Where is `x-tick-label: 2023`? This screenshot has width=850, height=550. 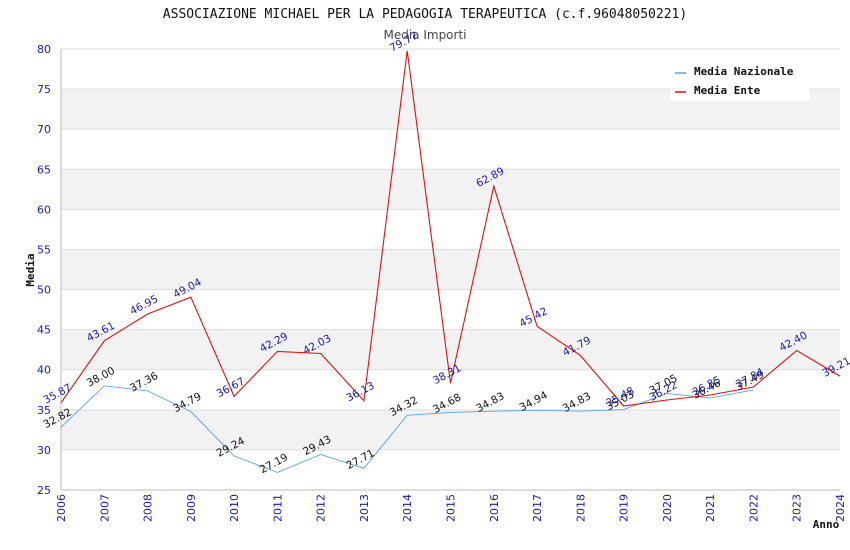
x-tick-label: 2023 is located at coordinates (797, 508).